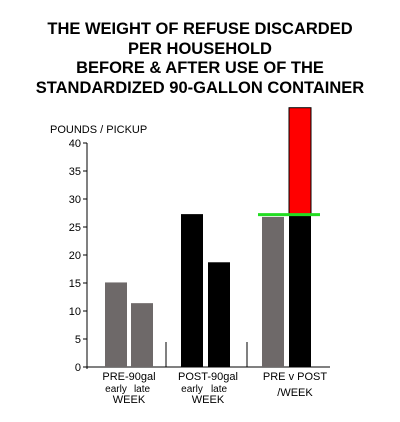  What do you see at coordinates (200, 48) in the screenshot?
I see `title-line-2: PER HOUSEHOLD` at bounding box center [200, 48].